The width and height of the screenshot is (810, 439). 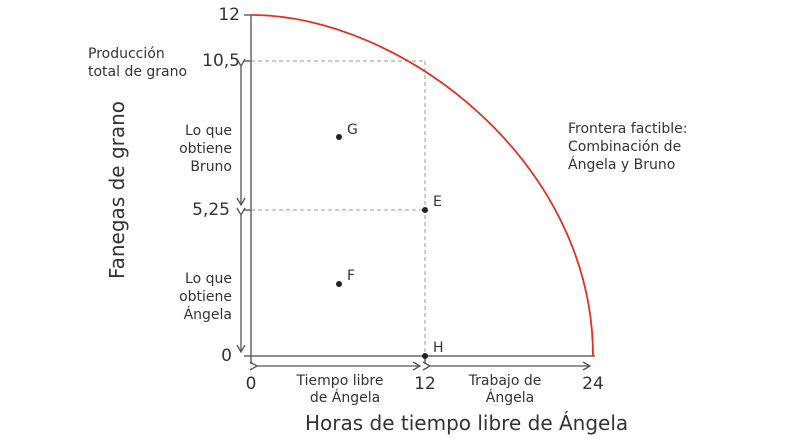 I want to click on point-h-label: H, so click(x=438, y=348).